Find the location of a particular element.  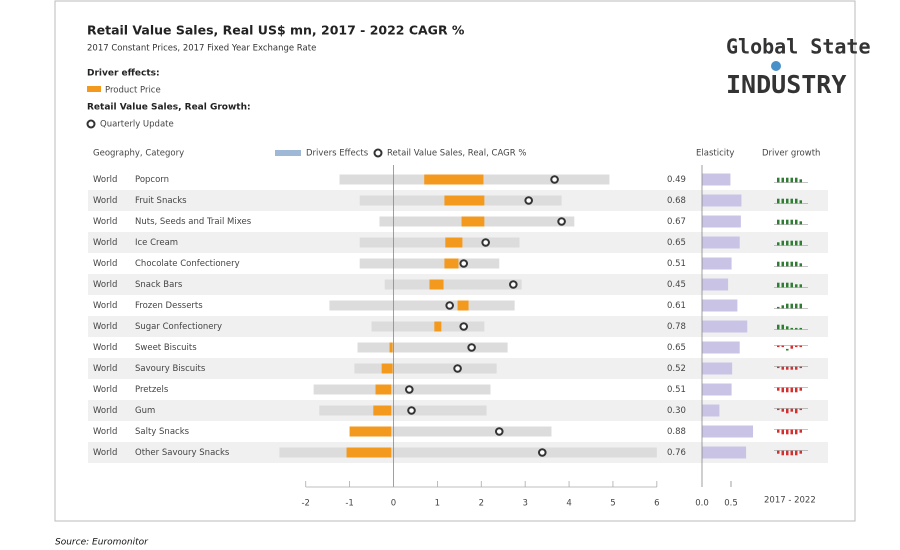

x-tick-label: -2 is located at coordinates (305, 504).